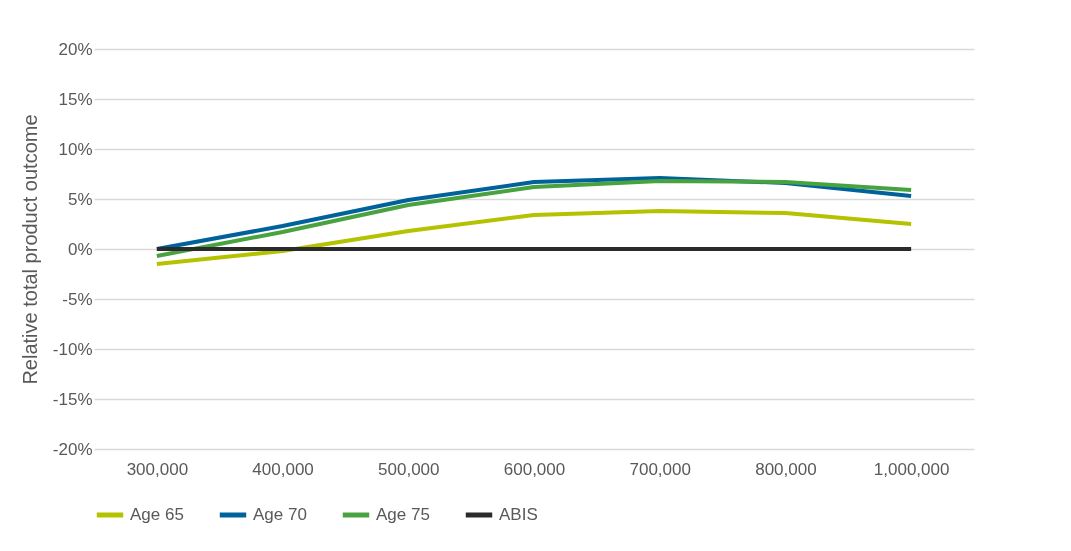  I want to click on x-tick-label: 500,000, so click(409, 469).